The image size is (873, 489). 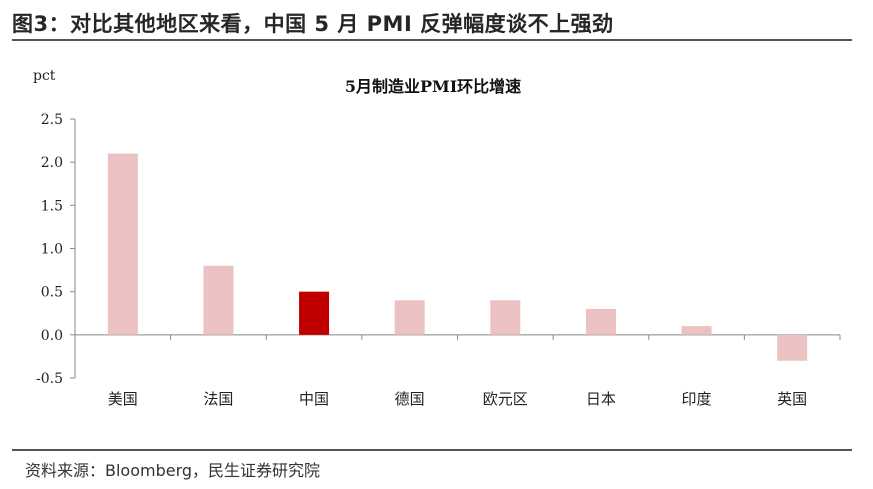 I want to click on y-tick-label: 2.5, so click(x=52, y=120).